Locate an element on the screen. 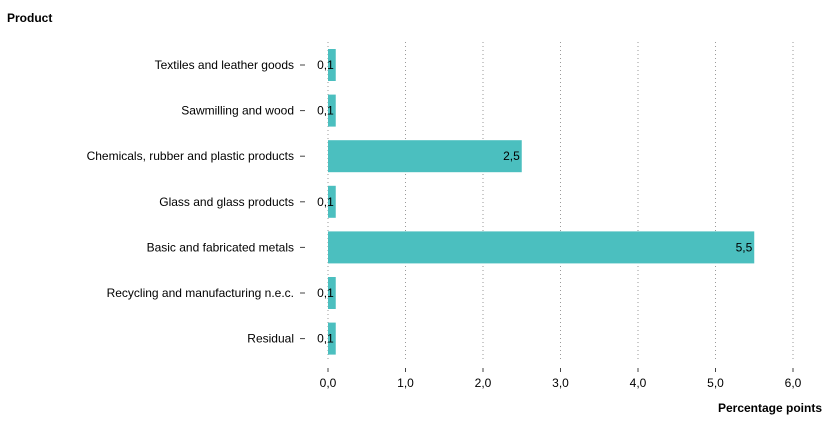 The height and width of the screenshot is (423, 826). category-label: Chemicals, rubber and plastic products is located at coordinates (190, 156).